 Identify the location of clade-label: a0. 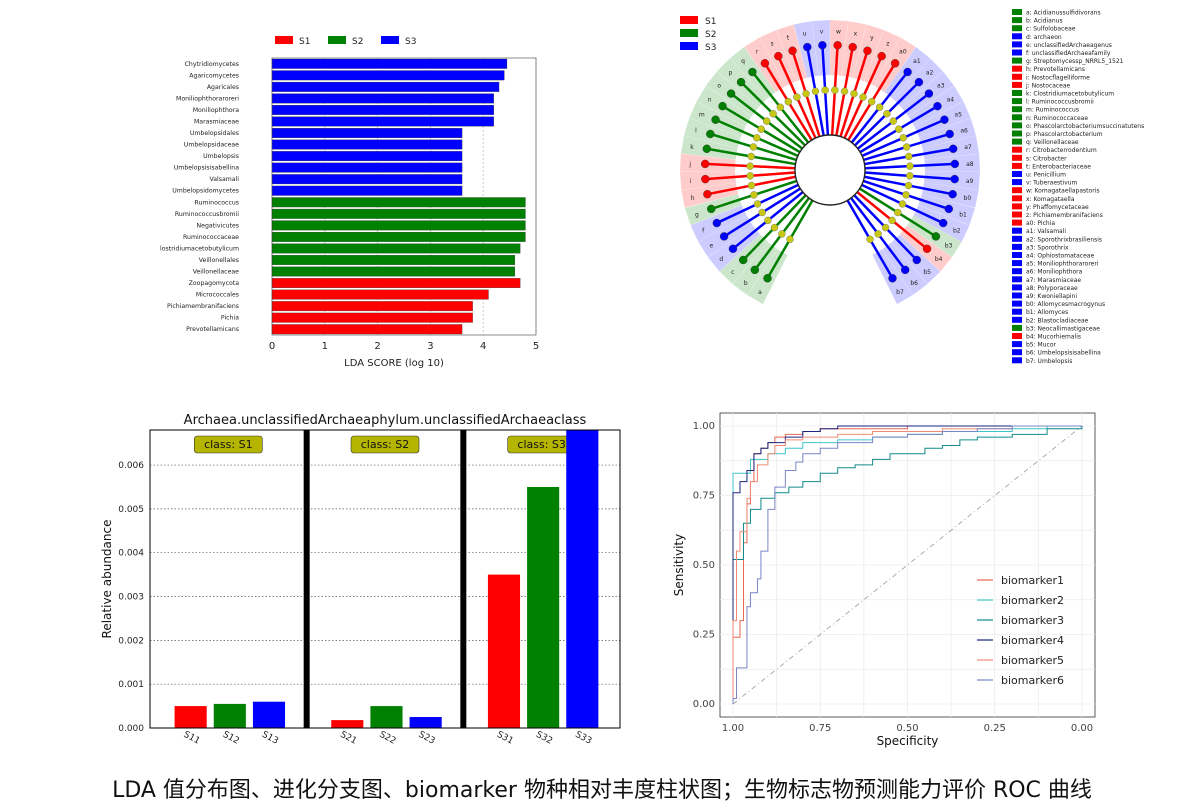
(903, 51).